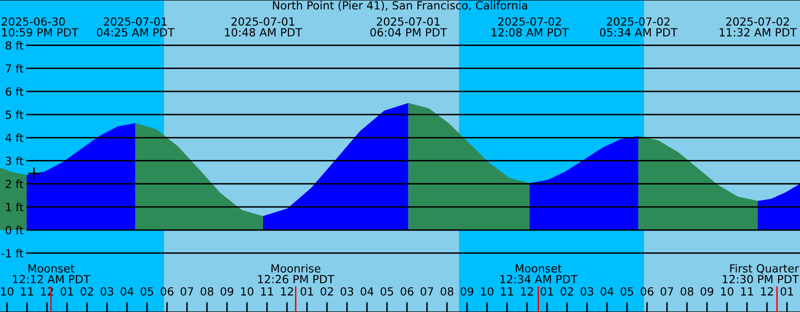 Image resolution: width=800 pixels, height=312 pixels. I want to click on annotation: 2025-07-01 10:48 AM PDT, so click(263, 27).